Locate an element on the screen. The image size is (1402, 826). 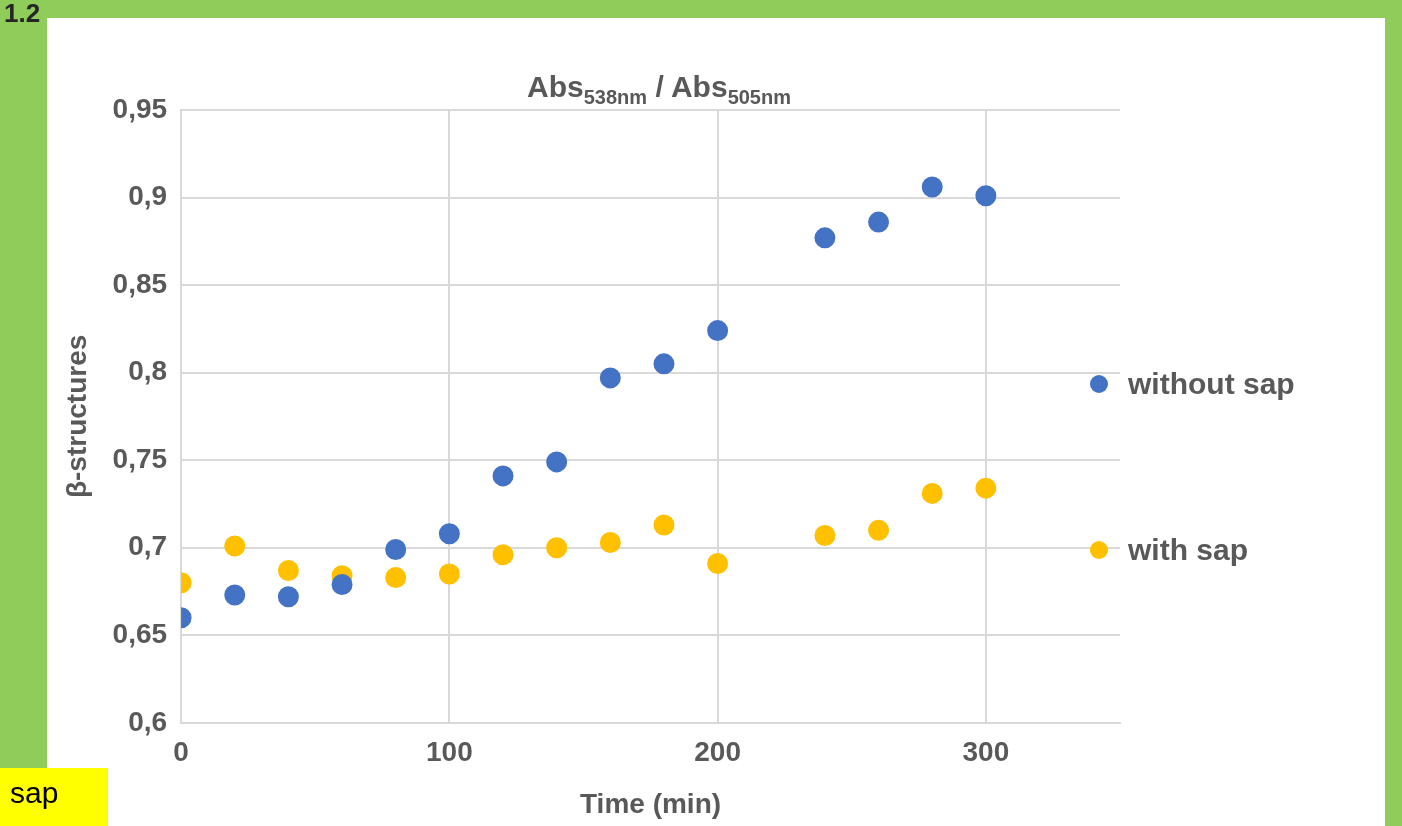
y-tick-label: 0,6 is located at coordinates (148, 721).